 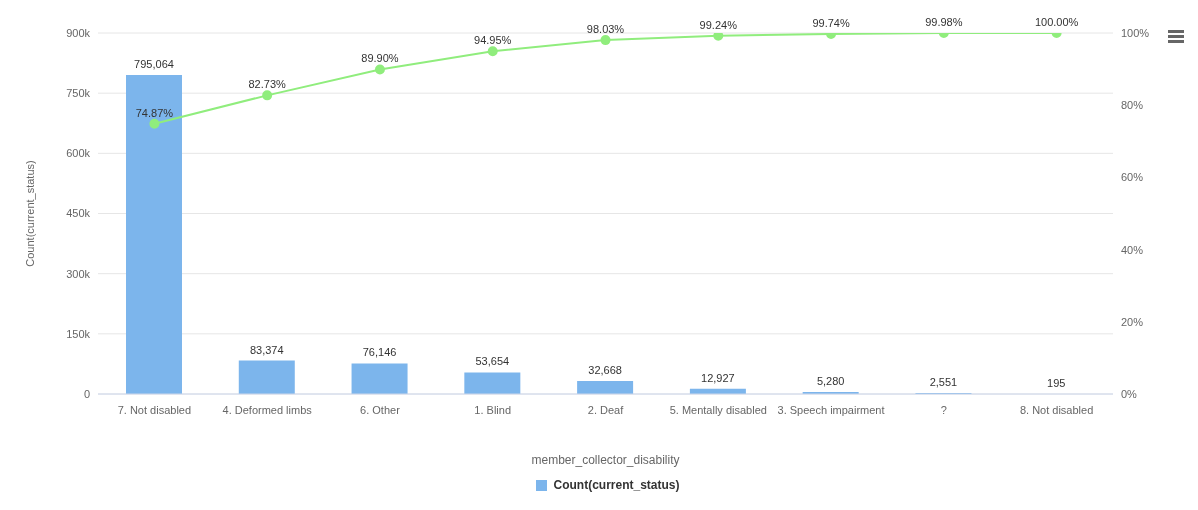 I want to click on data-label: 94.95%, so click(x=493, y=40).